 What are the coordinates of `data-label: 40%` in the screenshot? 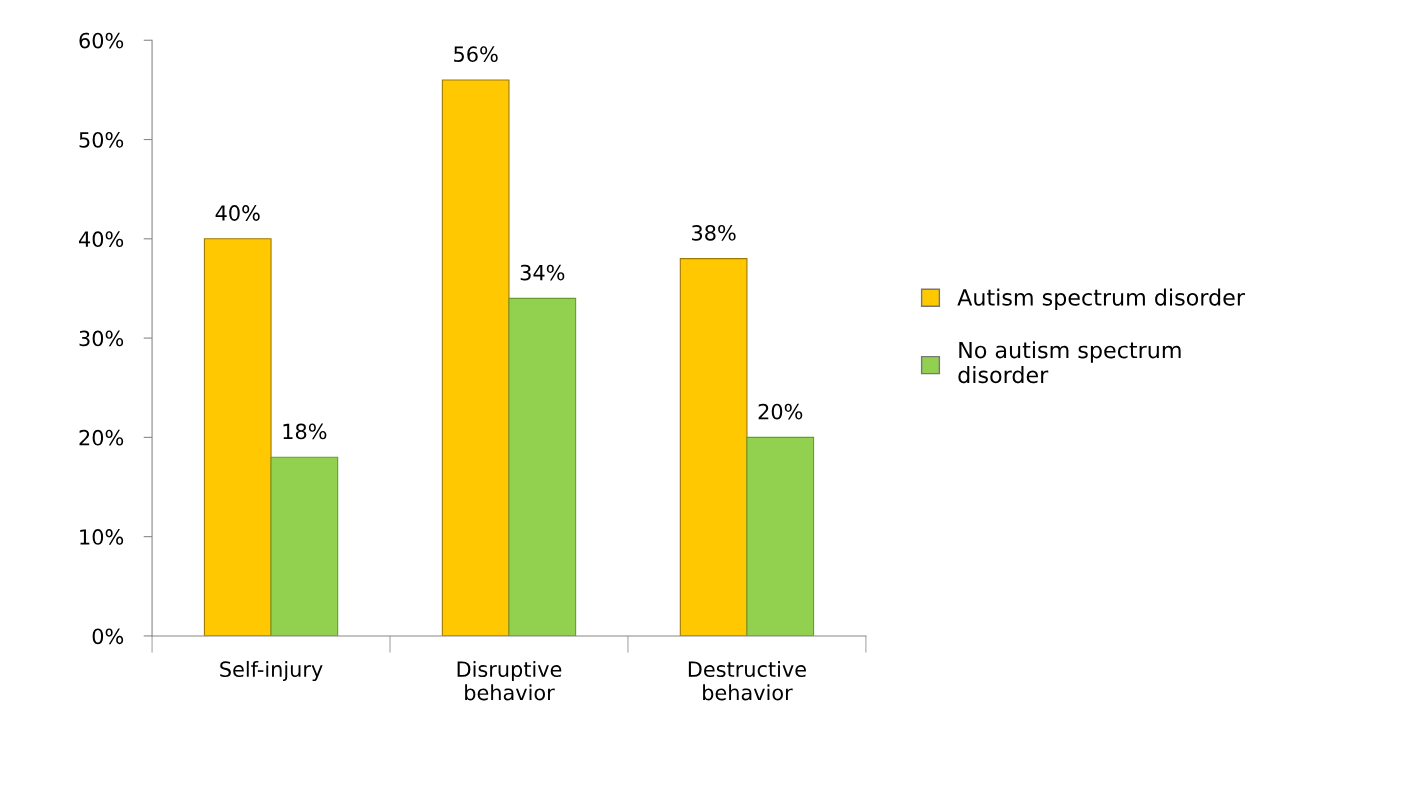 It's located at (237, 213).